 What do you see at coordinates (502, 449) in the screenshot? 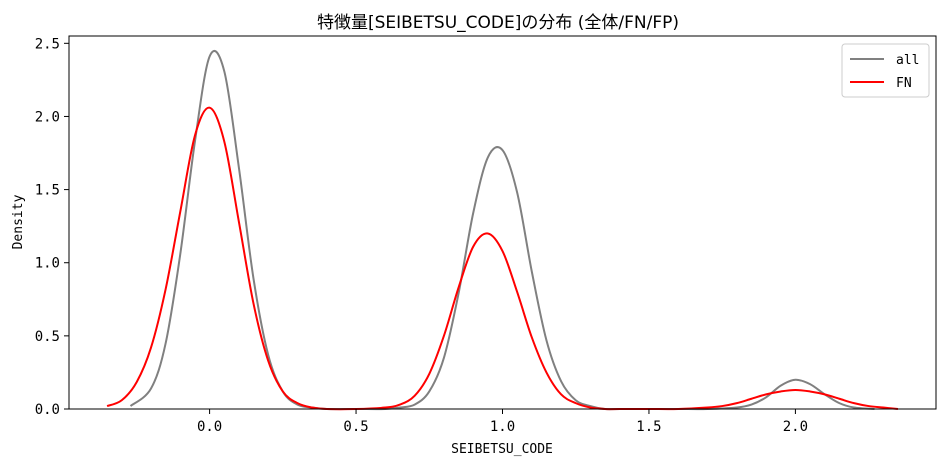
I see `x-axis-label: SEIBETSU_CODE` at bounding box center [502, 449].